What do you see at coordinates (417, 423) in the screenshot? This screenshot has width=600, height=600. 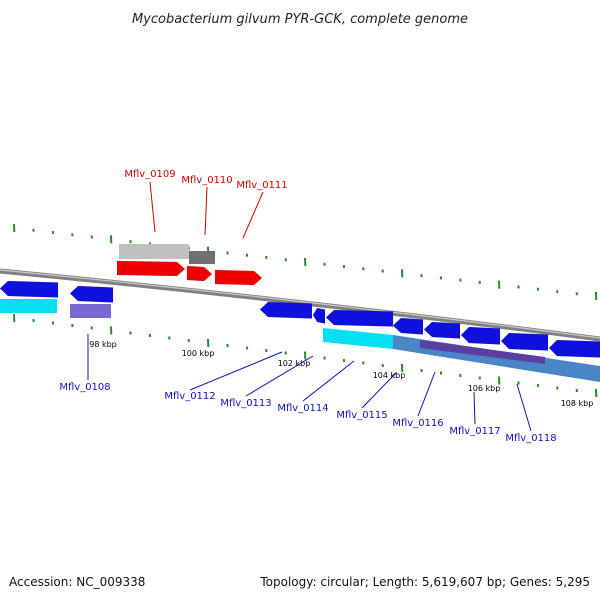 I see `gene-label-mflv-0116: Mflv_0116` at bounding box center [417, 423].